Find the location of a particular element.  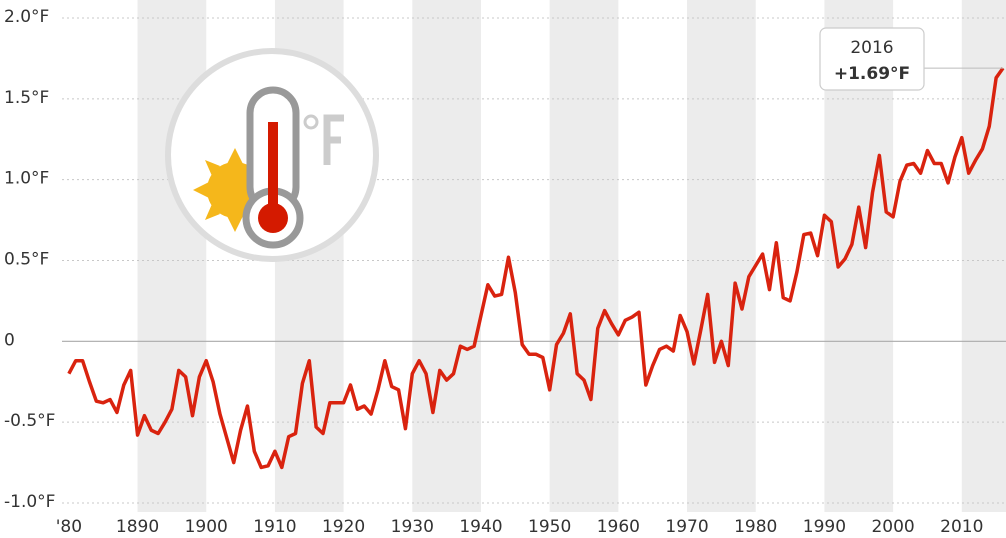

x-tick-label: 1920 is located at coordinates (343, 527).